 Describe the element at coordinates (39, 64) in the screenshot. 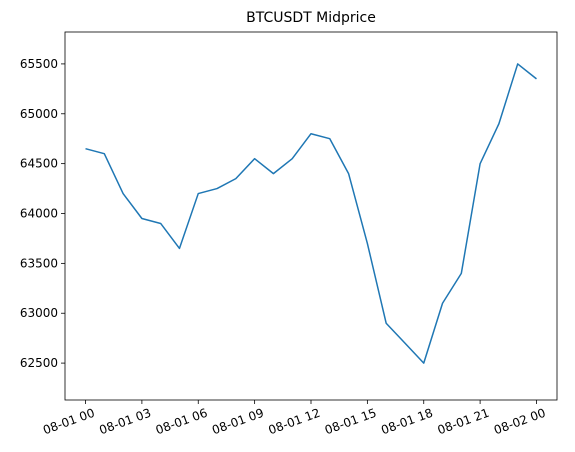

I see `y-tick-label: 65500` at that location.